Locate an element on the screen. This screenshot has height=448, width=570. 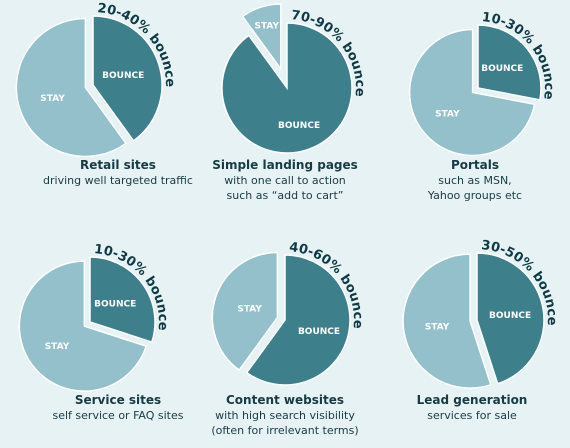
chart-title: Lead generation is located at coordinates (472, 400).